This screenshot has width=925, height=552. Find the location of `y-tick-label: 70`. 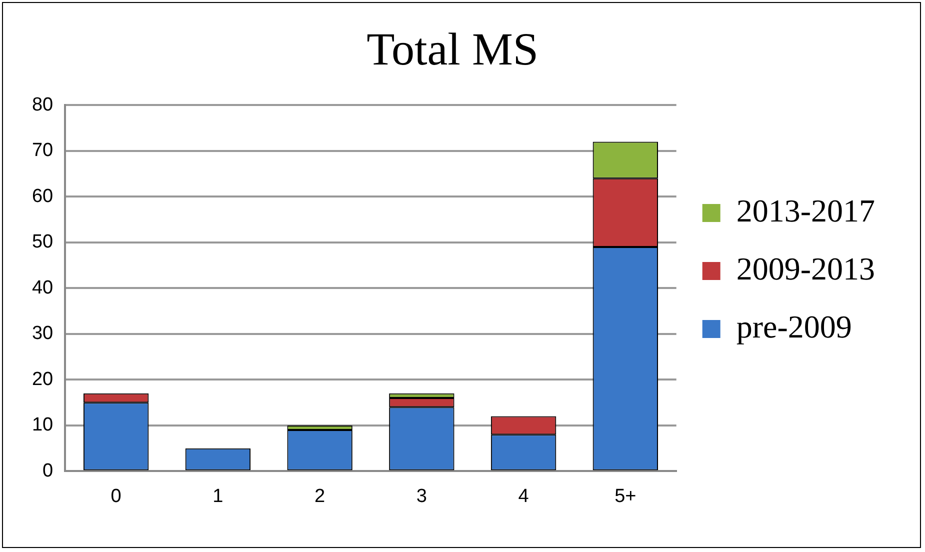

y-tick-label: 70 is located at coordinates (43, 151).